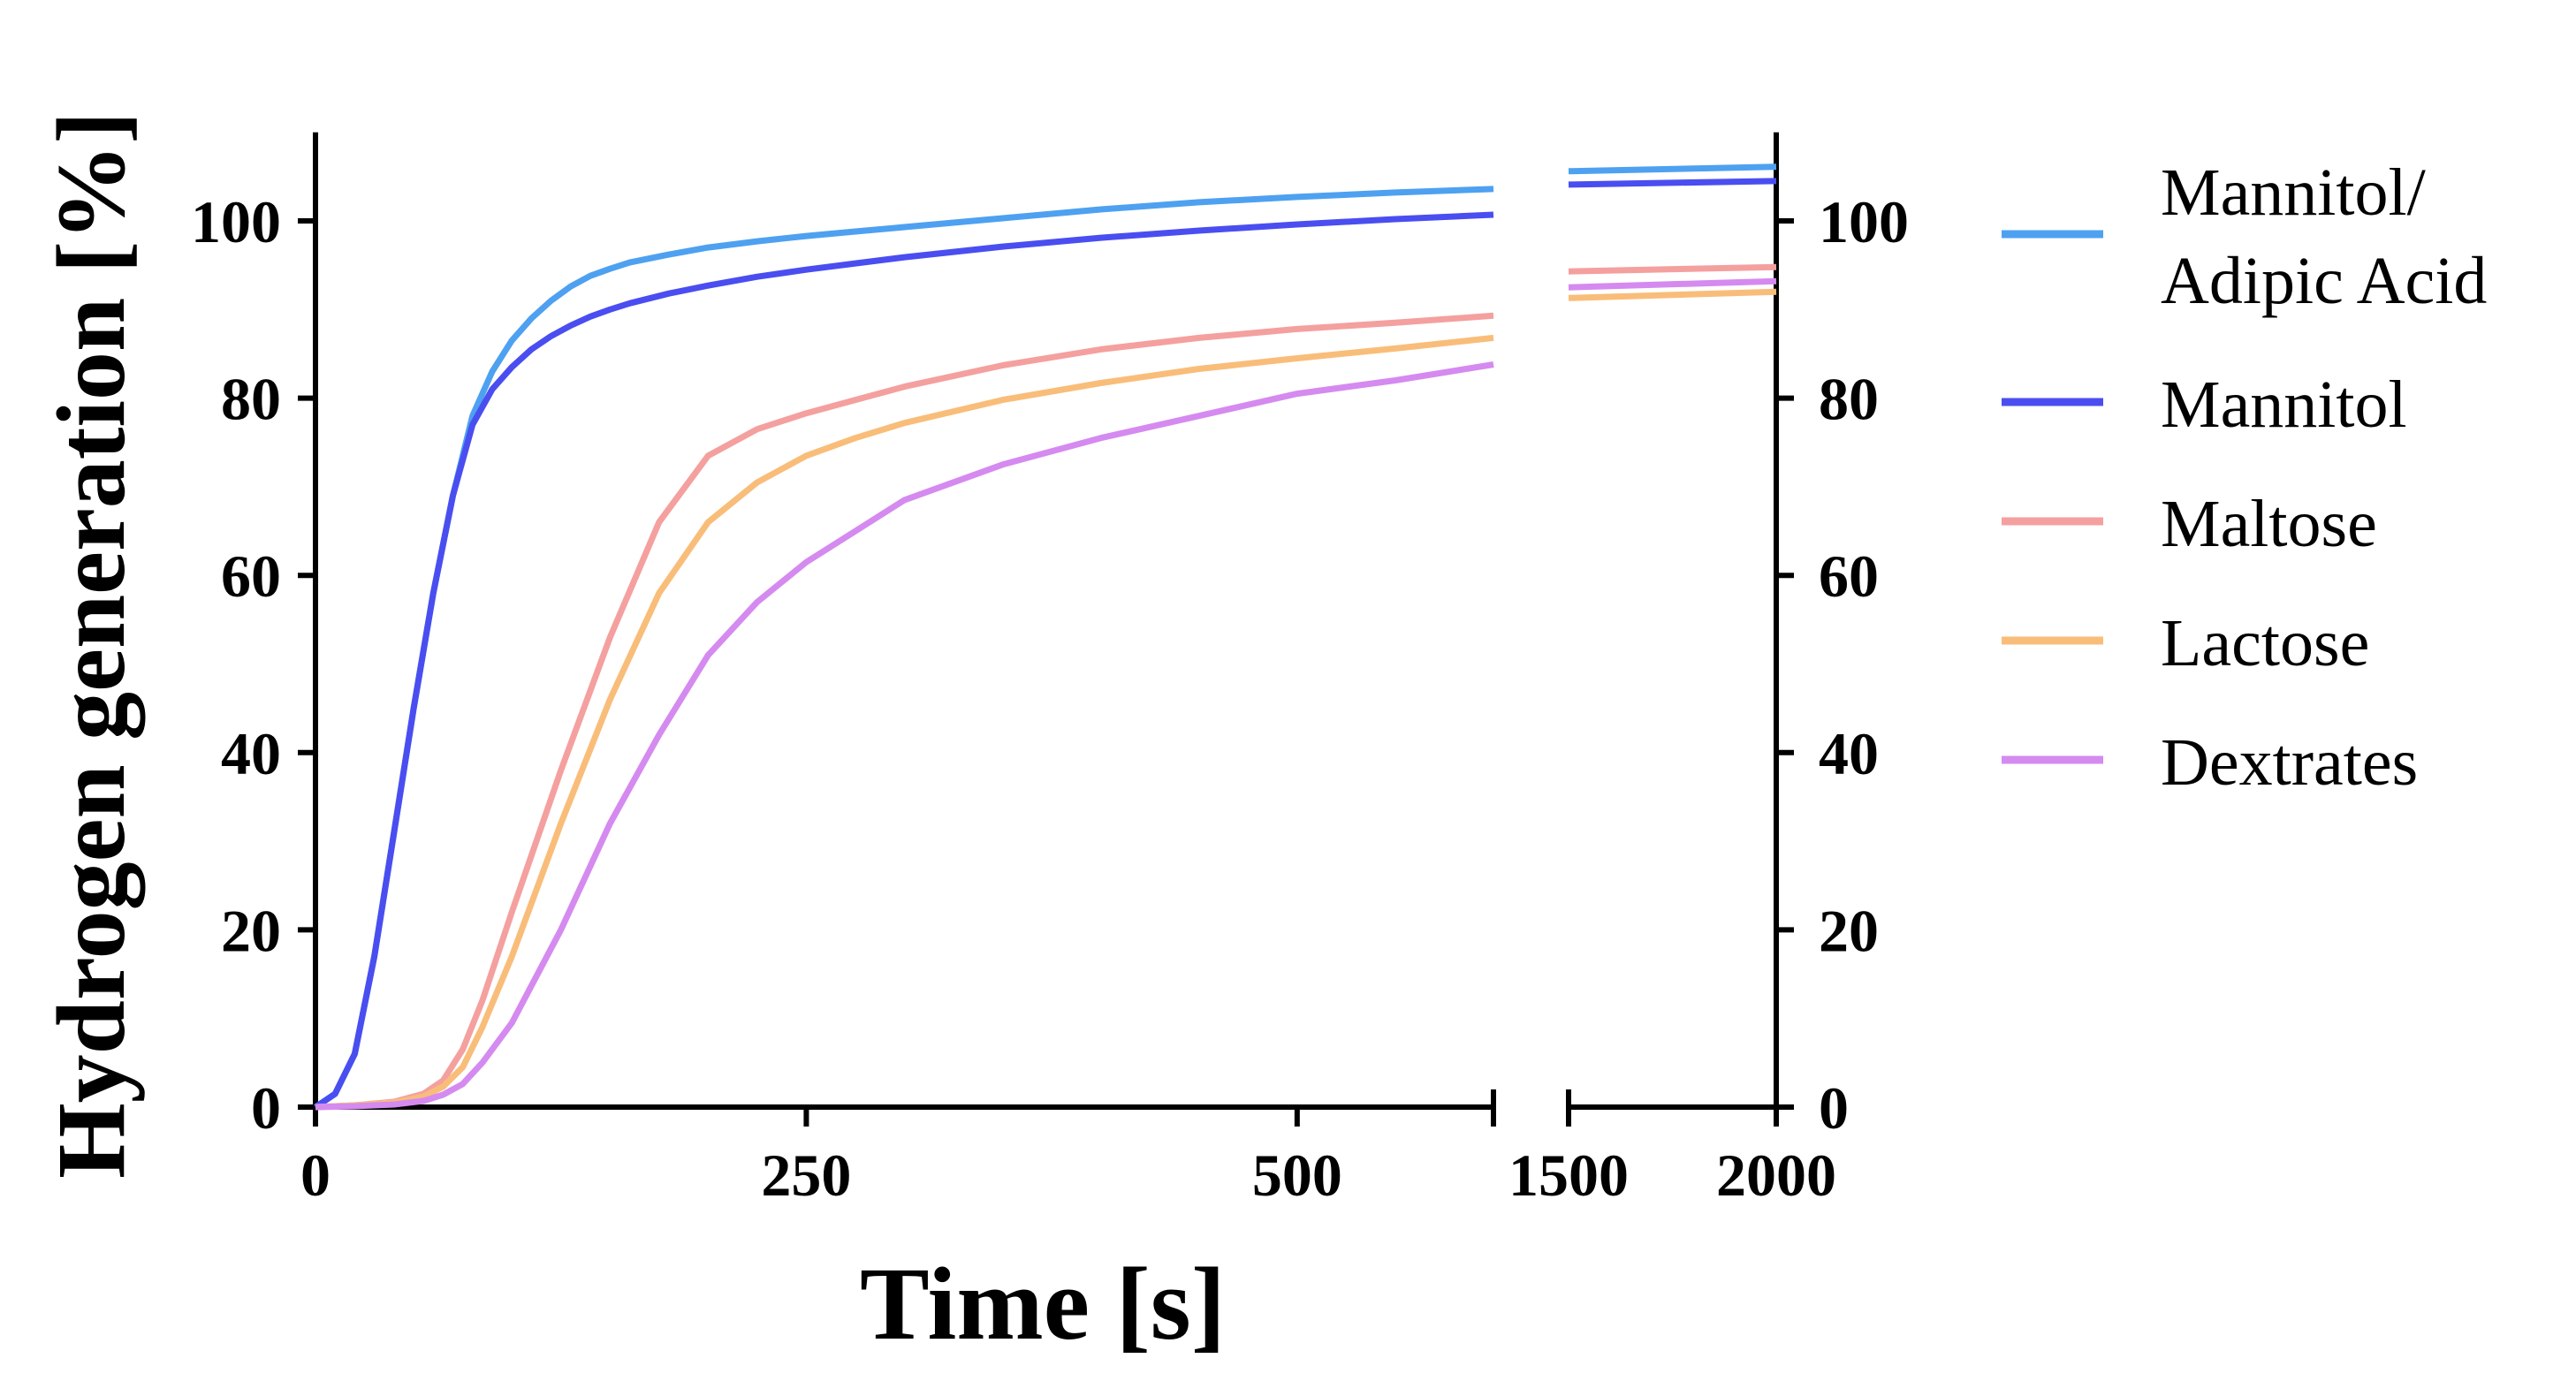  Describe the element at coordinates (1672, 183) in the screenshot. I see `series-line-mannitol-seg2` at that location.